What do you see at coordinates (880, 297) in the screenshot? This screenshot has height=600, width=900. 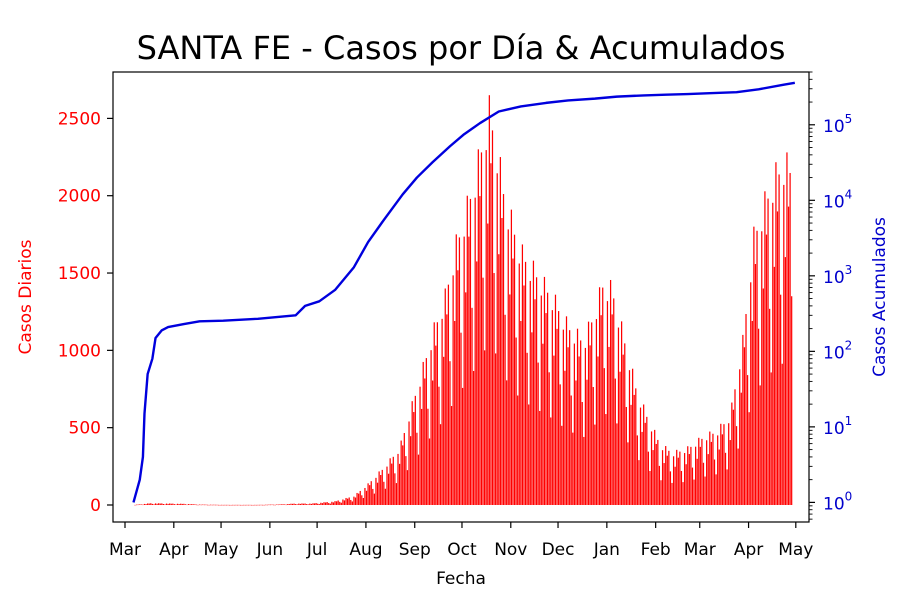 I see `y-axis-right-title: Casos Acumulados` at bounding box center [880, 297].